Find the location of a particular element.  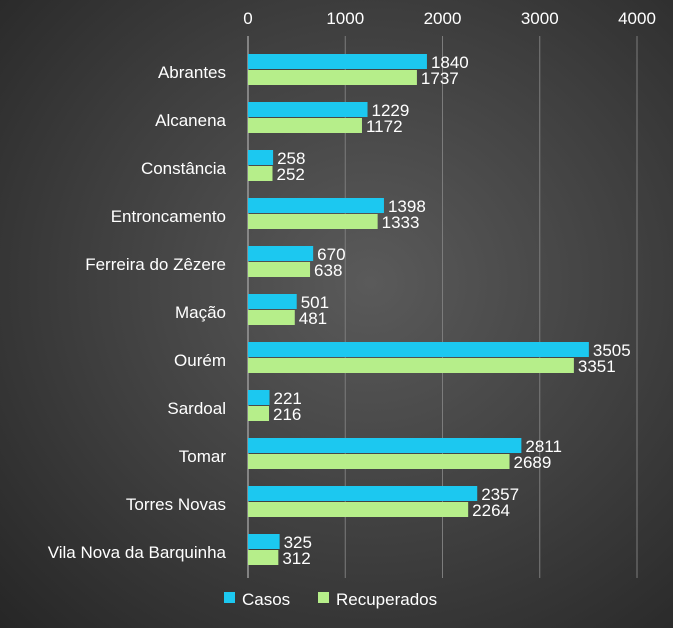

category-label: Alcanena is located at coordinates (190, 120).